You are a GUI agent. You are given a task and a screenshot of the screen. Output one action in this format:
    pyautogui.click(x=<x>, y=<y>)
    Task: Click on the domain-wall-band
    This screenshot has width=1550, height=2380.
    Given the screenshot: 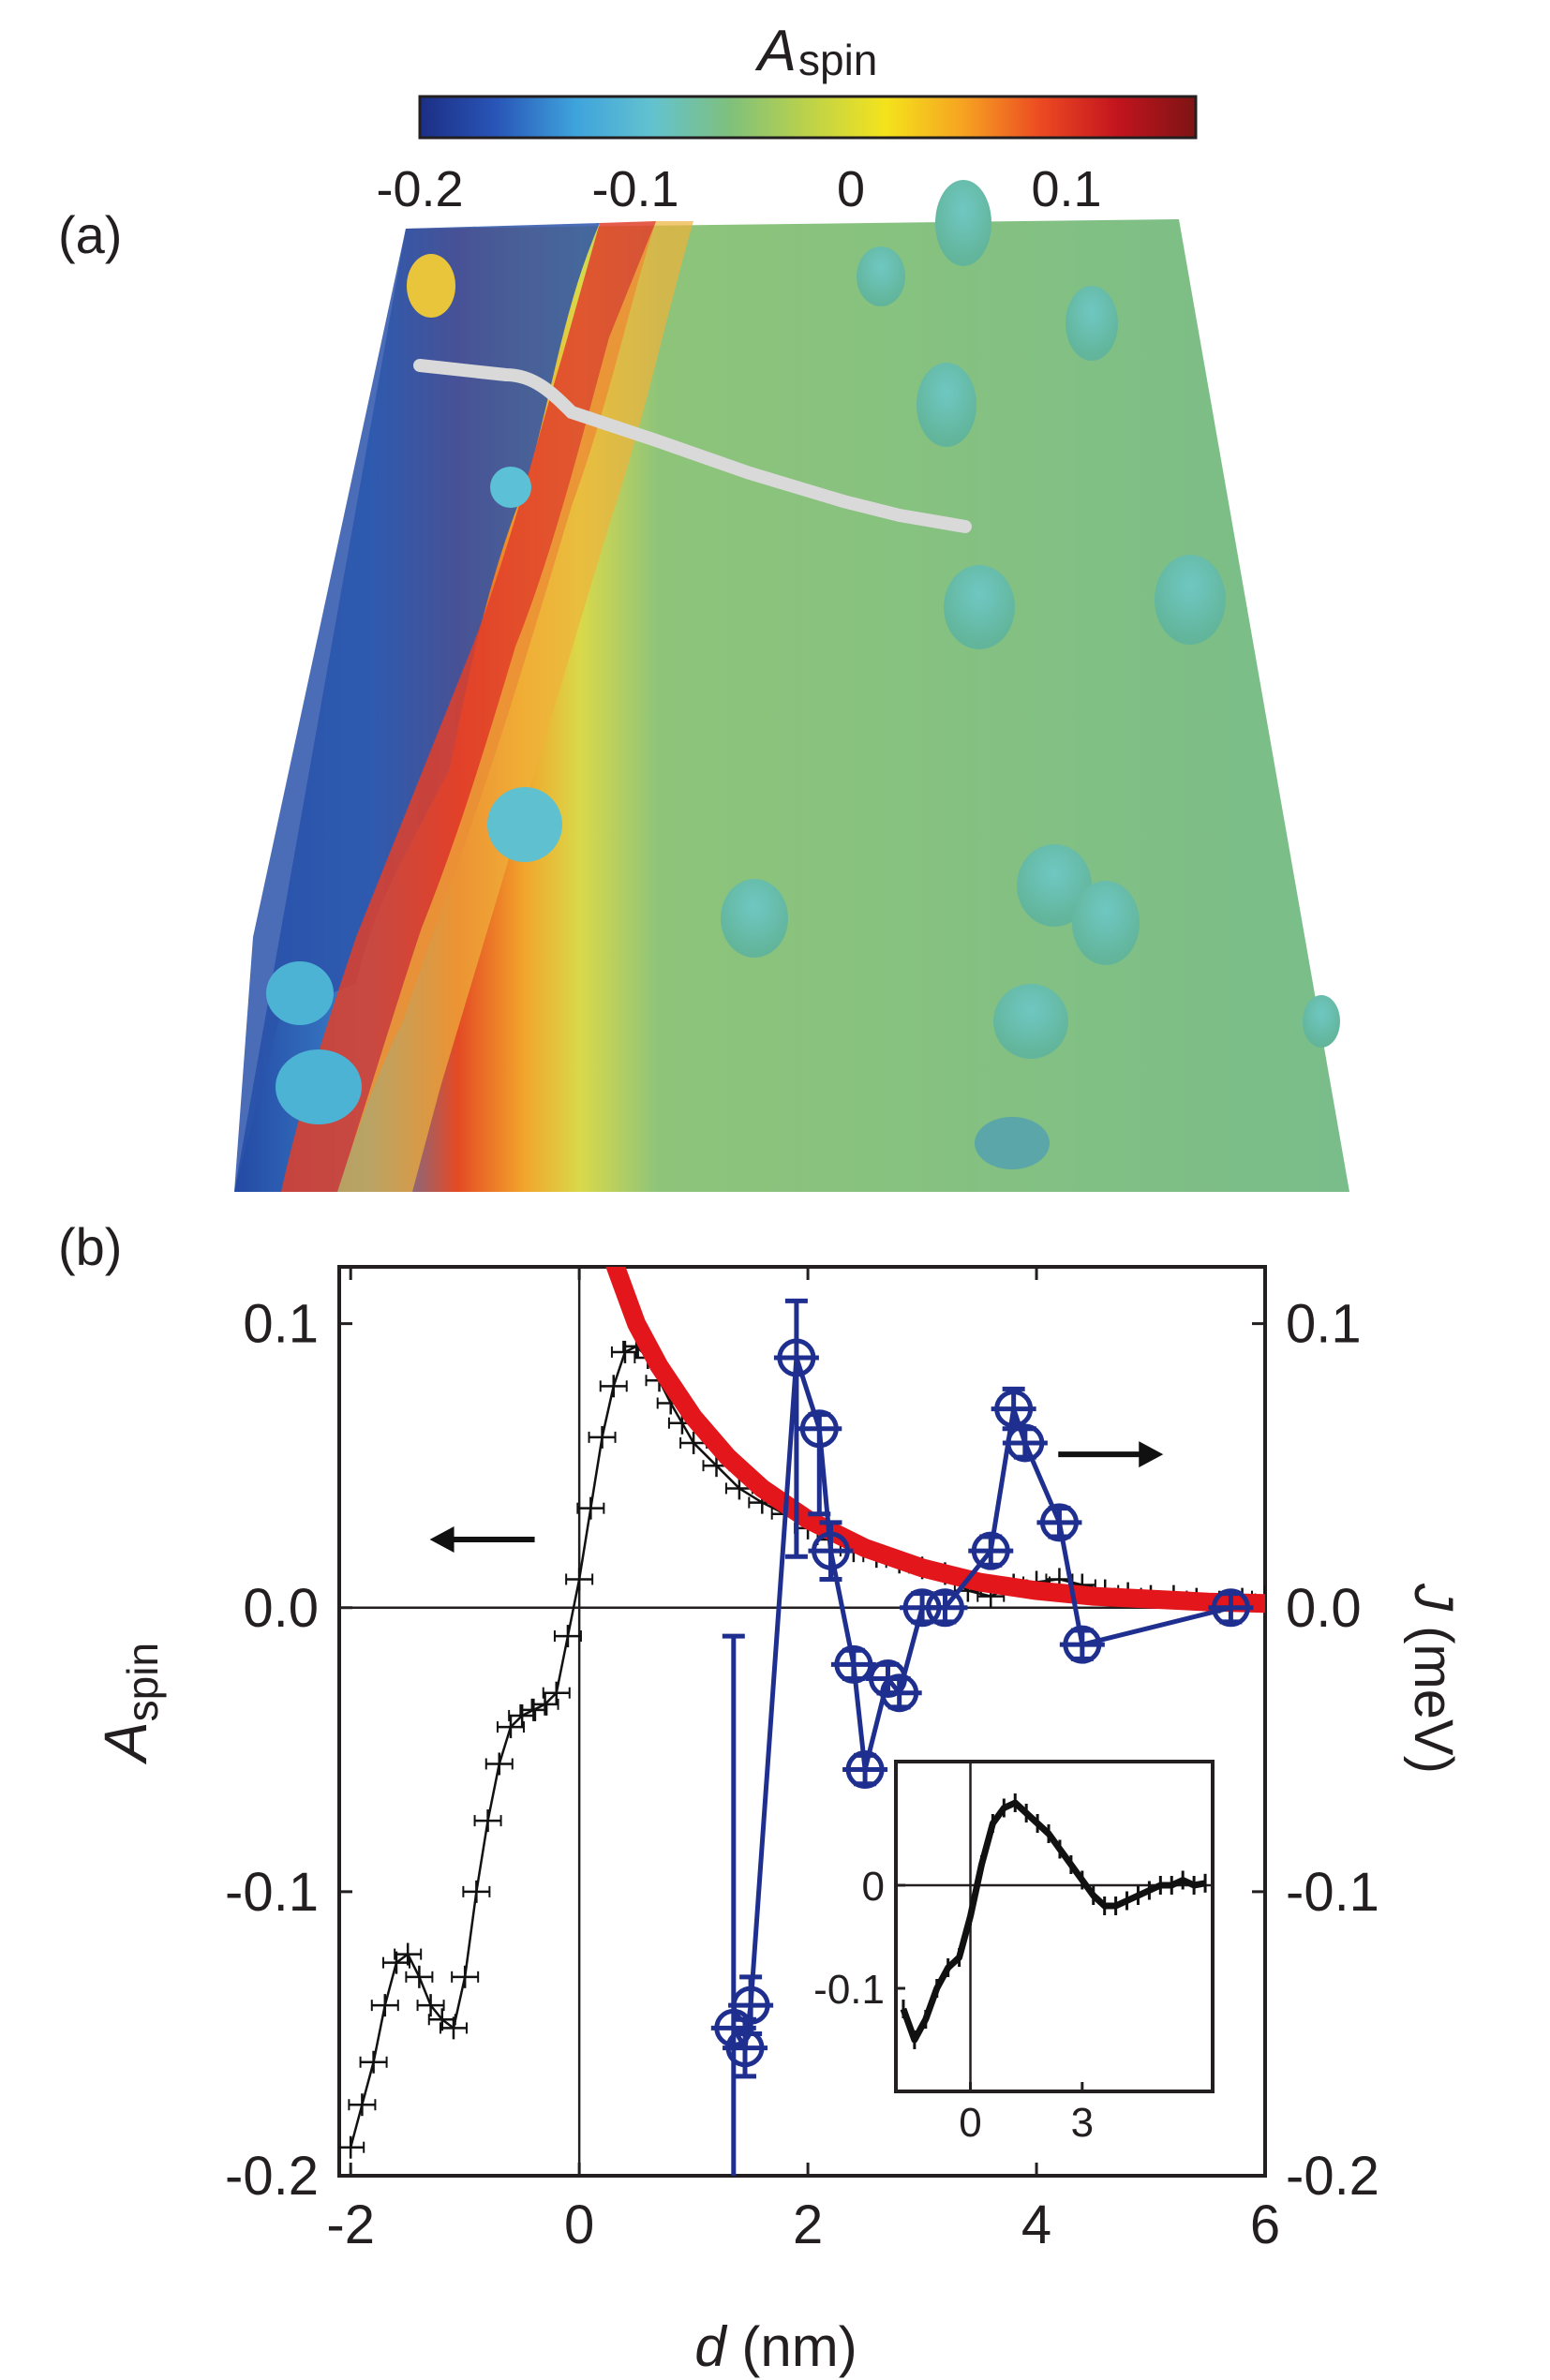 What is the action you would take?
    pyautogui.click(x=468, y=706)
    